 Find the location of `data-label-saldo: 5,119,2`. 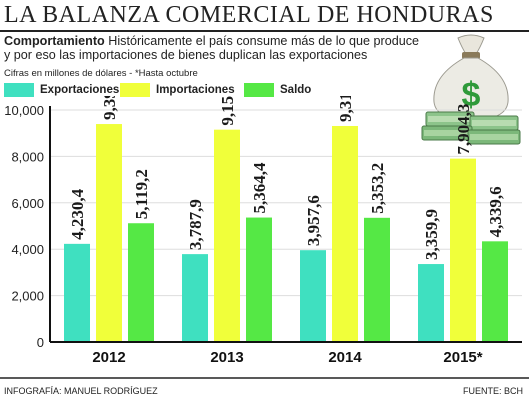

data-label-saldo: 5,119,2 is located at coordinates (141, 194).